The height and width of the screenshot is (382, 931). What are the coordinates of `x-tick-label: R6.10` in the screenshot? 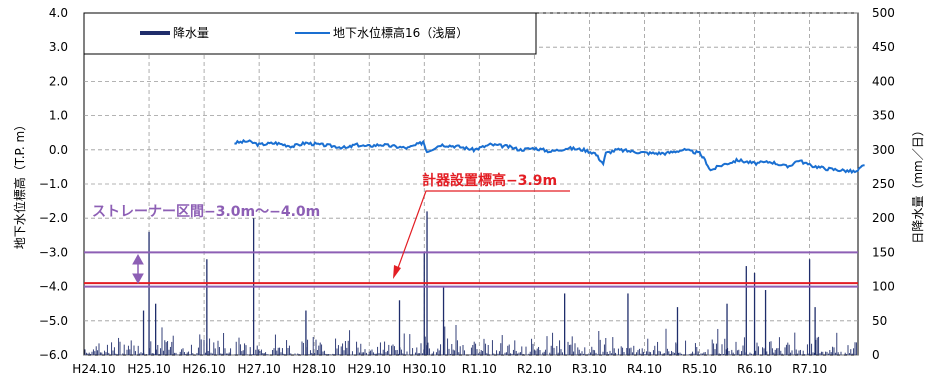 It's located at (754, 369).